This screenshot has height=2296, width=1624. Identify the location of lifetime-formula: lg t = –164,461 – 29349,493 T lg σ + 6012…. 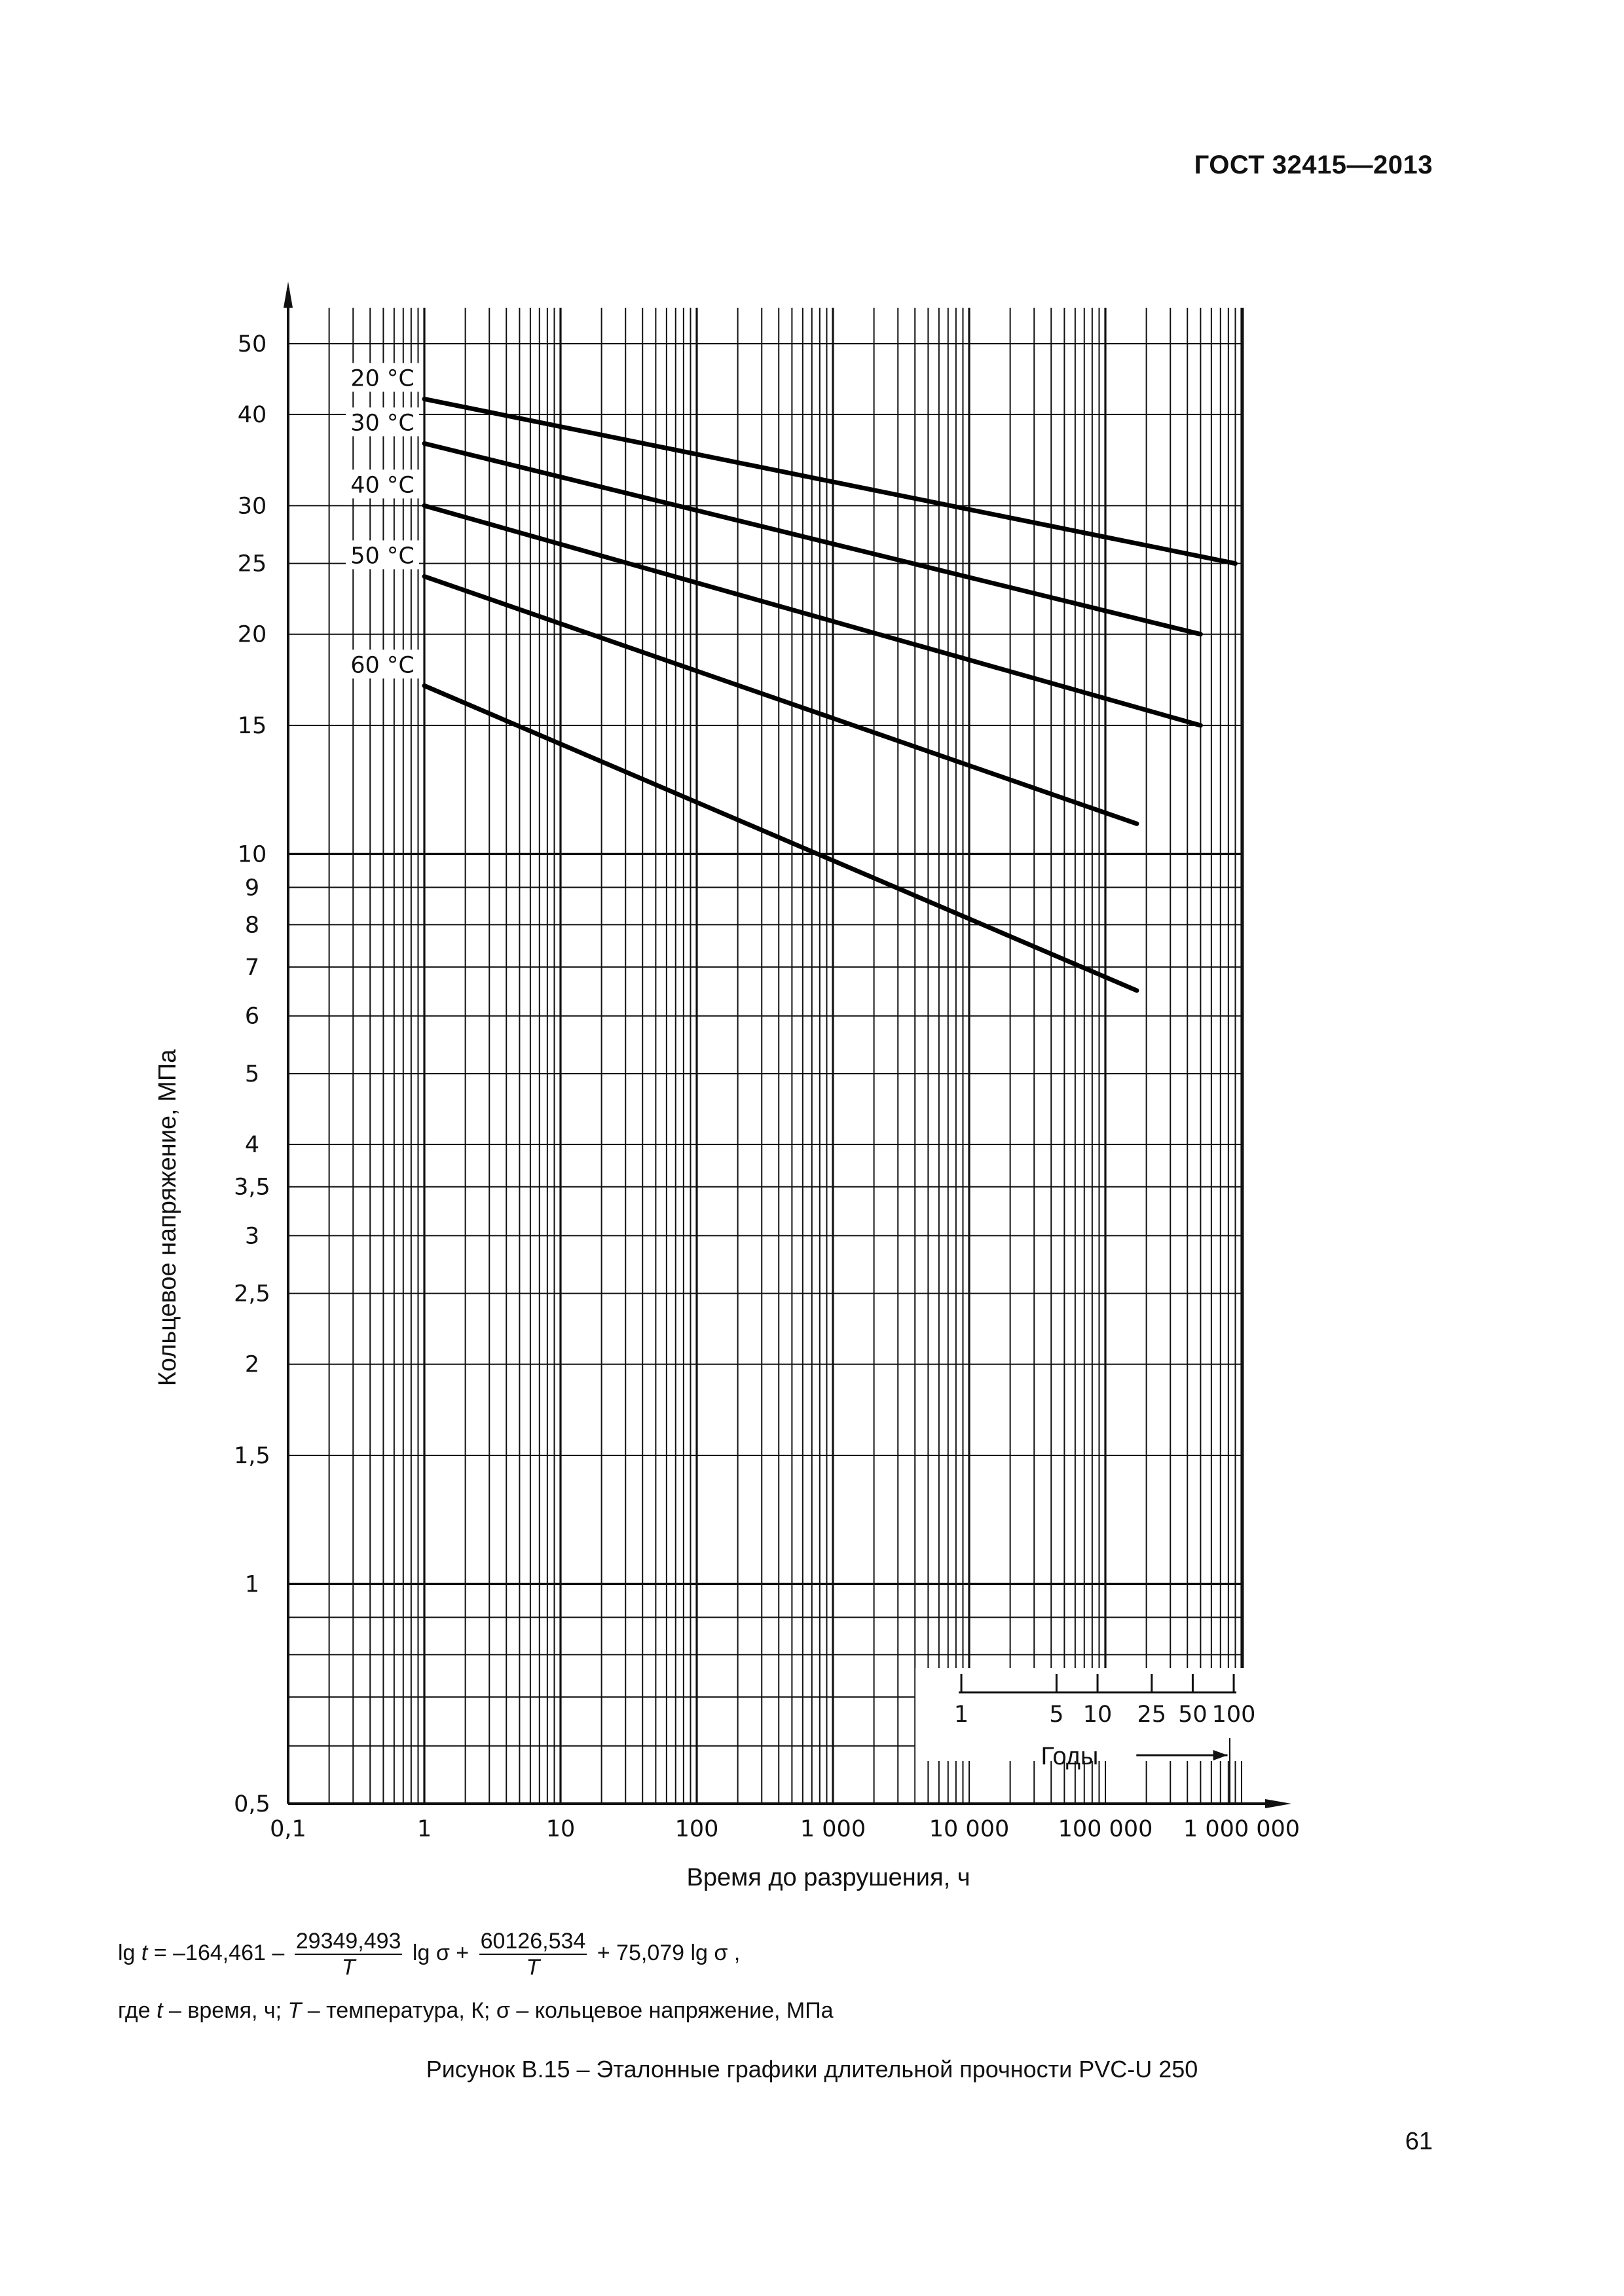
(429, 1954).